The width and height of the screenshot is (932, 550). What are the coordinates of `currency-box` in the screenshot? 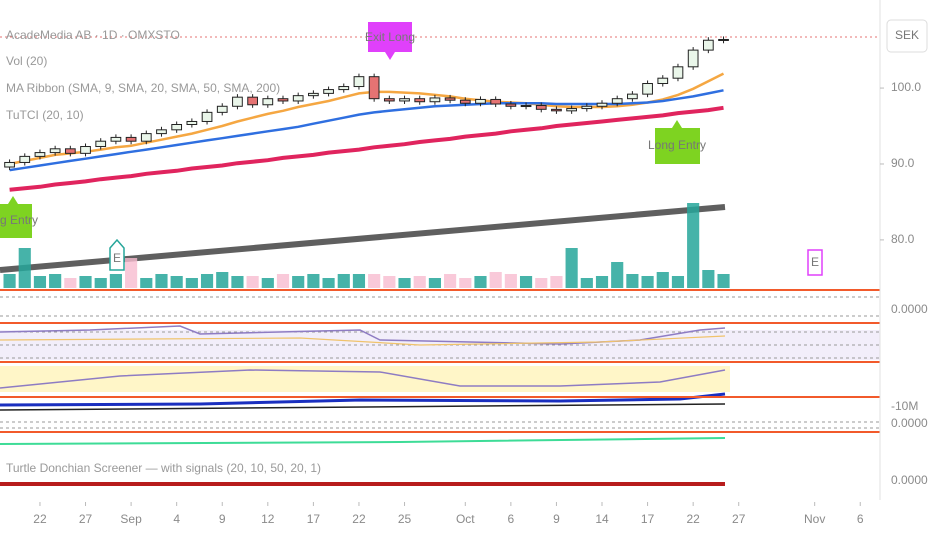 It's located at (907, 36).